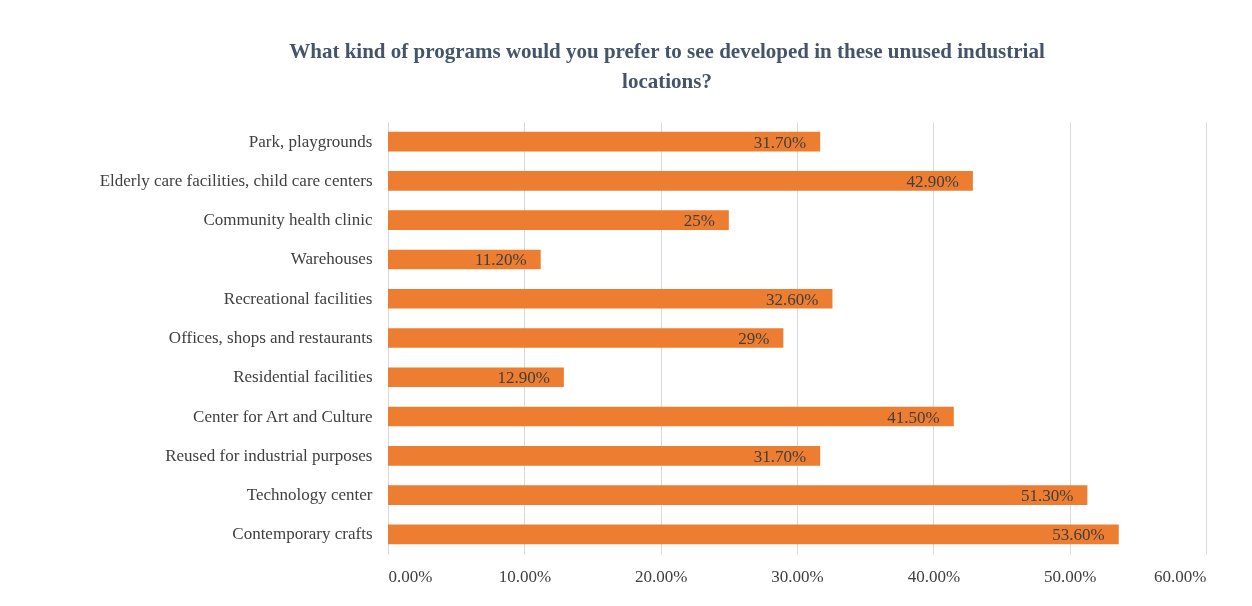  Describe the element at coordinates (525, 576) in the screenshot. I see `x-tick-label: 10.00%` at that location.